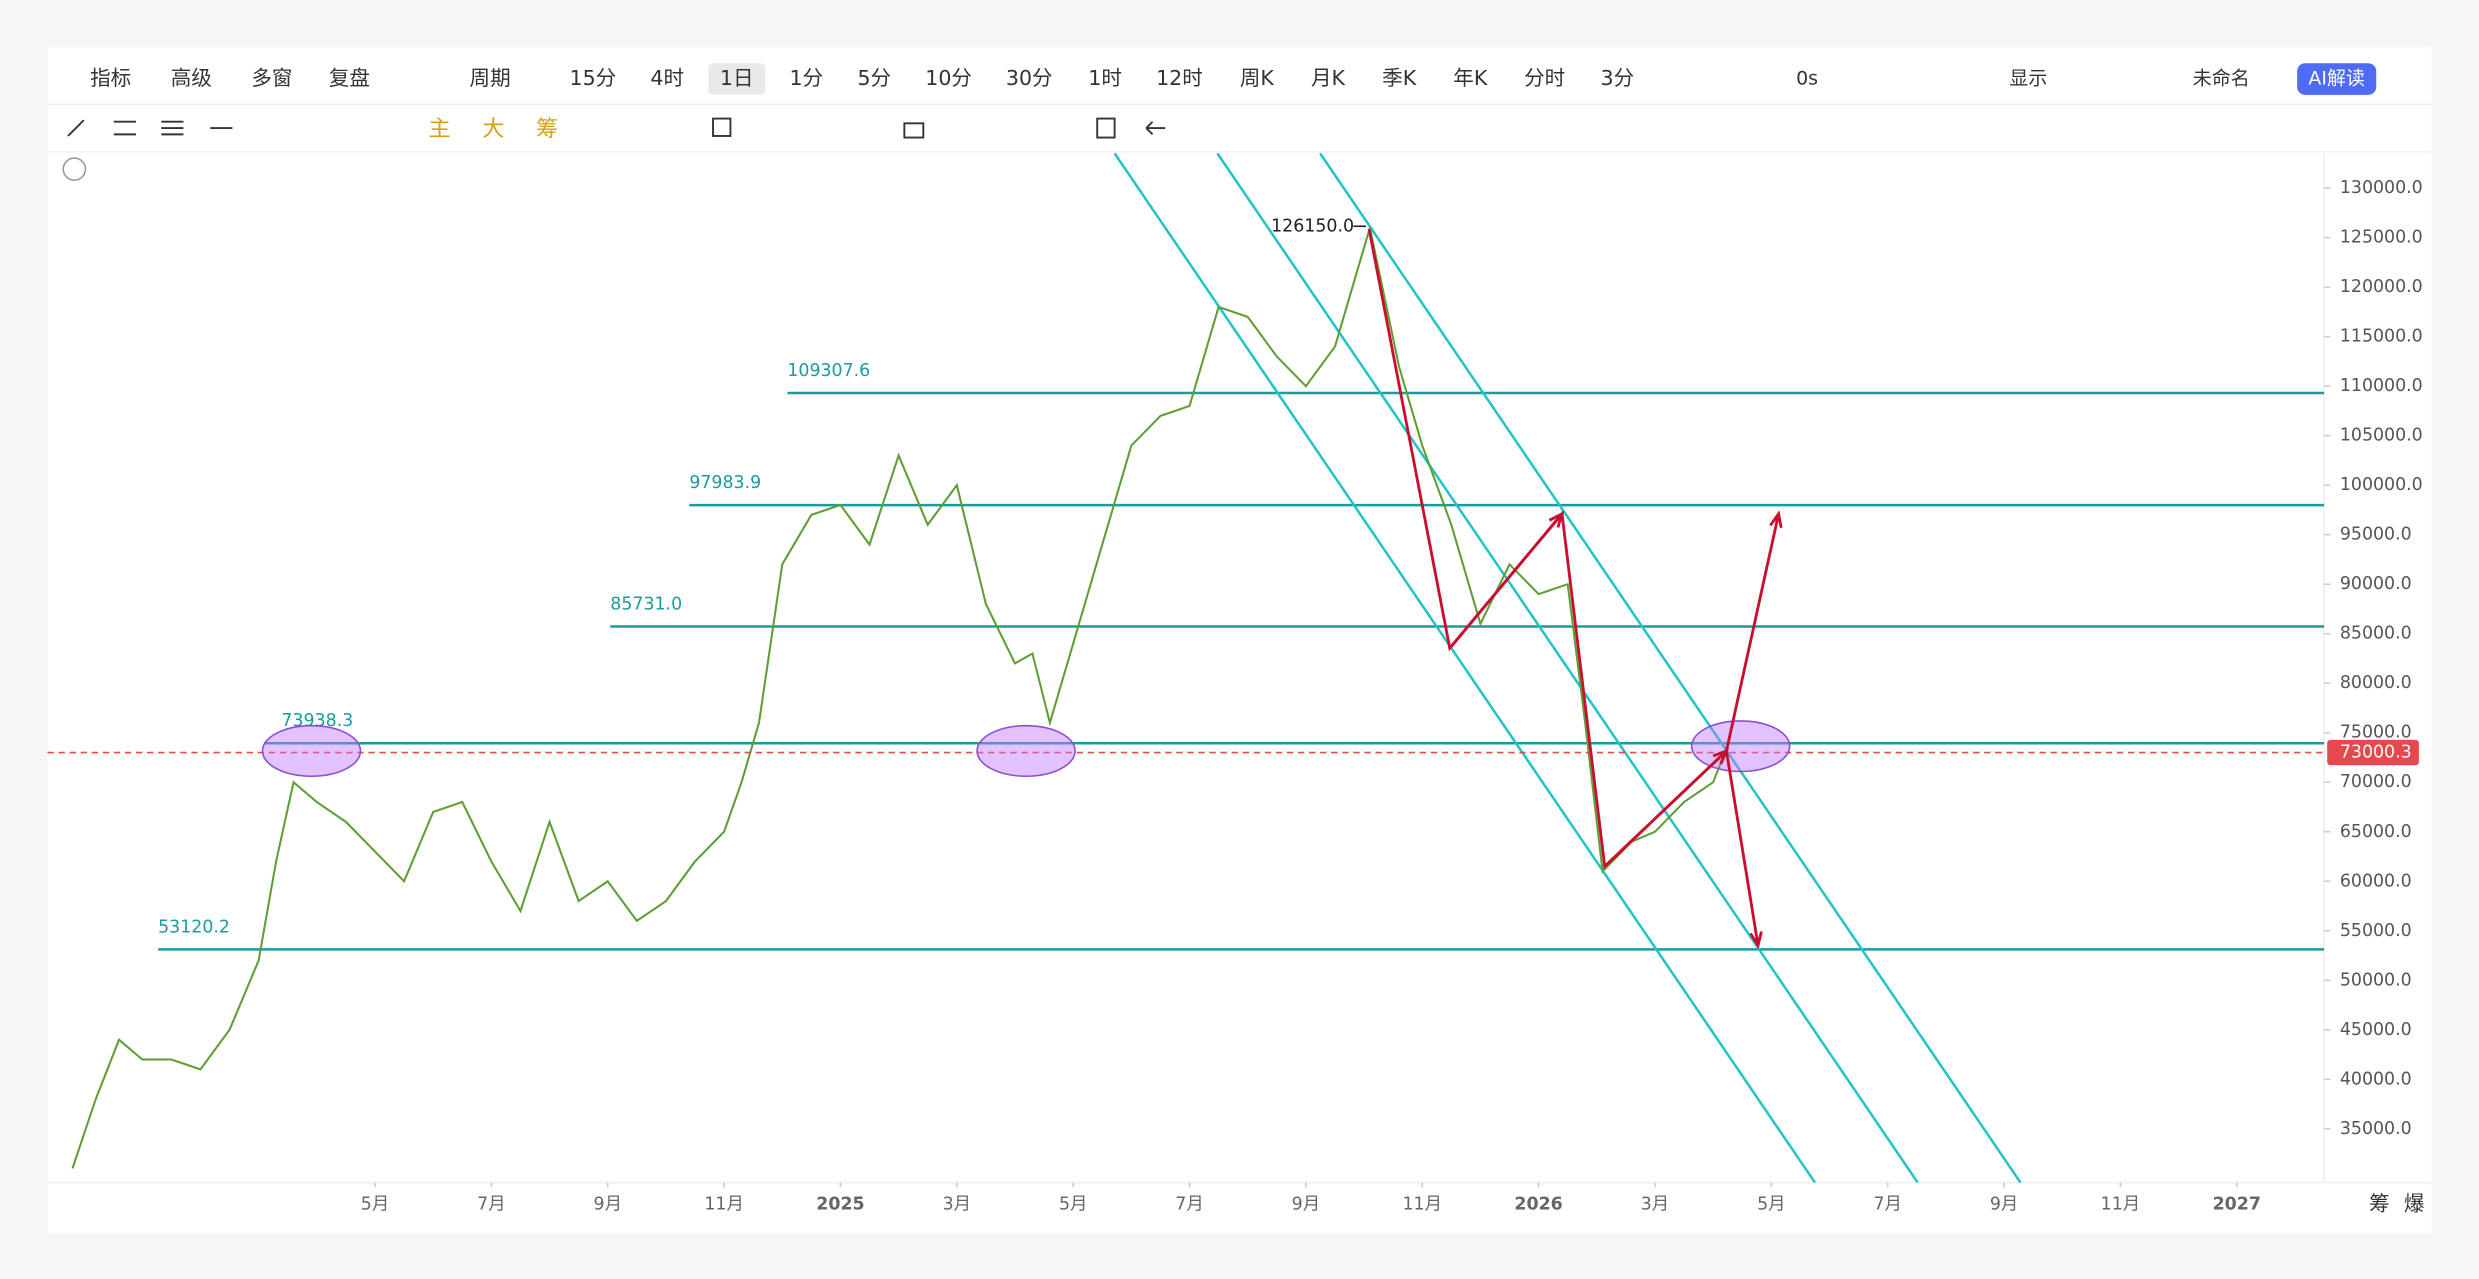 This screenshot has width=2479, height=1279. I want to click on toolbar-item: 多窗, so click(271, 78).